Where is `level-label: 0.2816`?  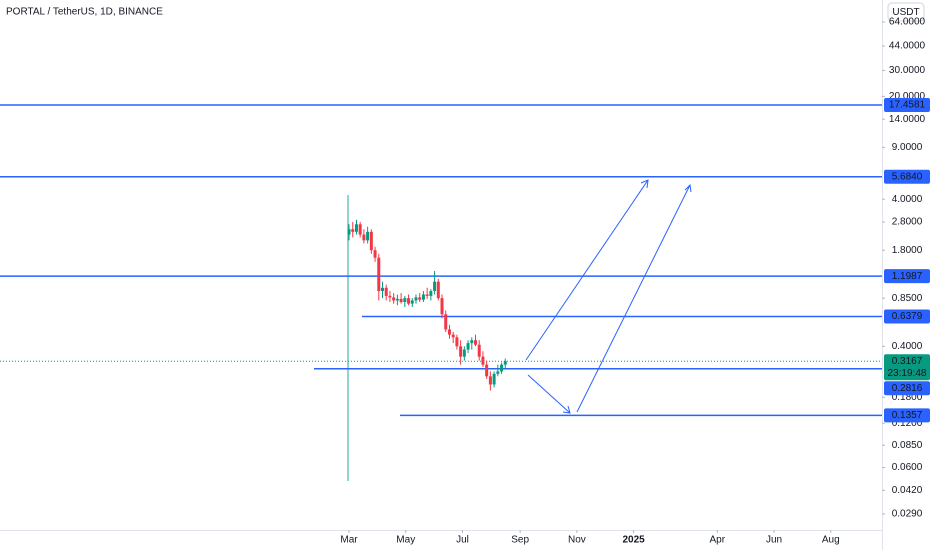
level-label: 0.2816 is located at coordinates (907, 388).